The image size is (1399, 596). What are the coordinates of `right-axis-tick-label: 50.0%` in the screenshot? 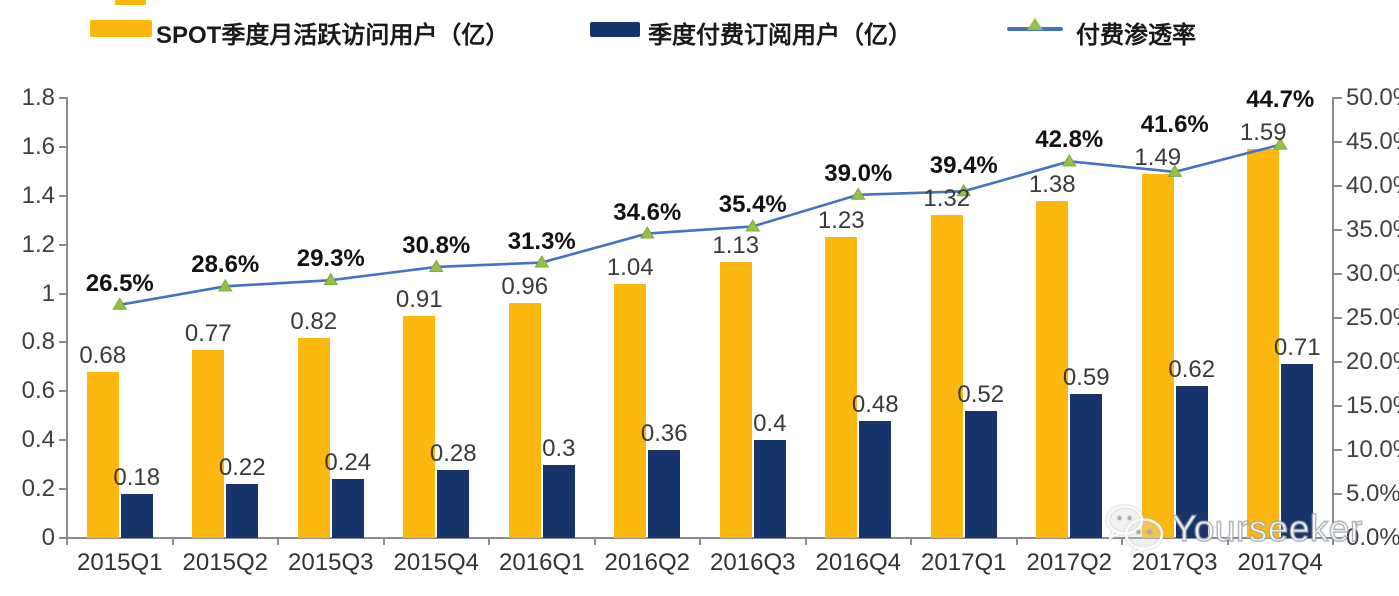 It's located at (1372, 97).